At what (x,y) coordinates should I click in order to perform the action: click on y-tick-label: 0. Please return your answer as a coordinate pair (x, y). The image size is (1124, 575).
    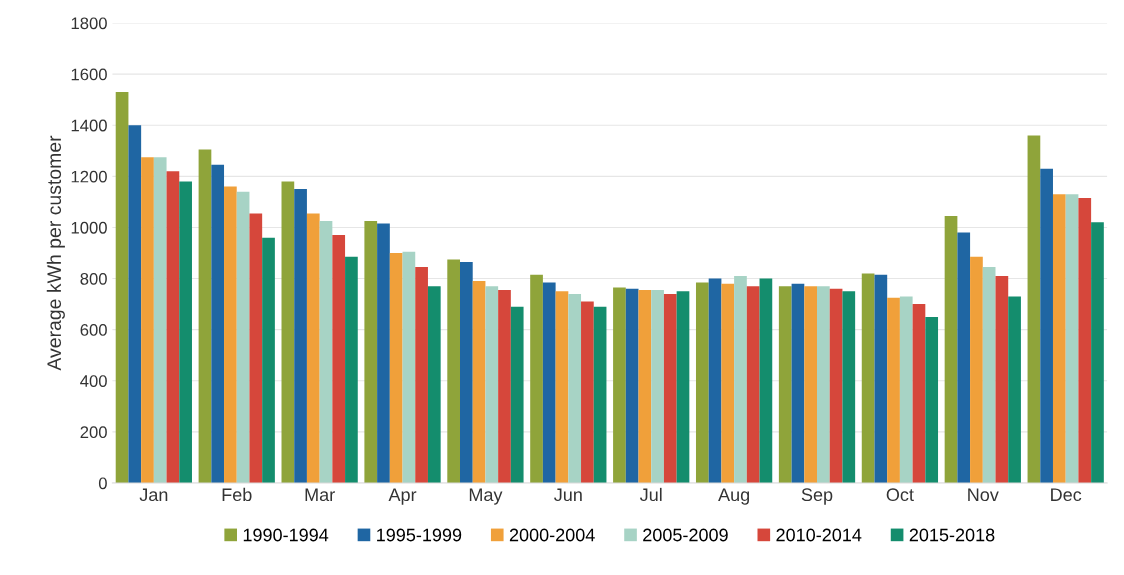
    Looking at the image, I should click on (102, 483).